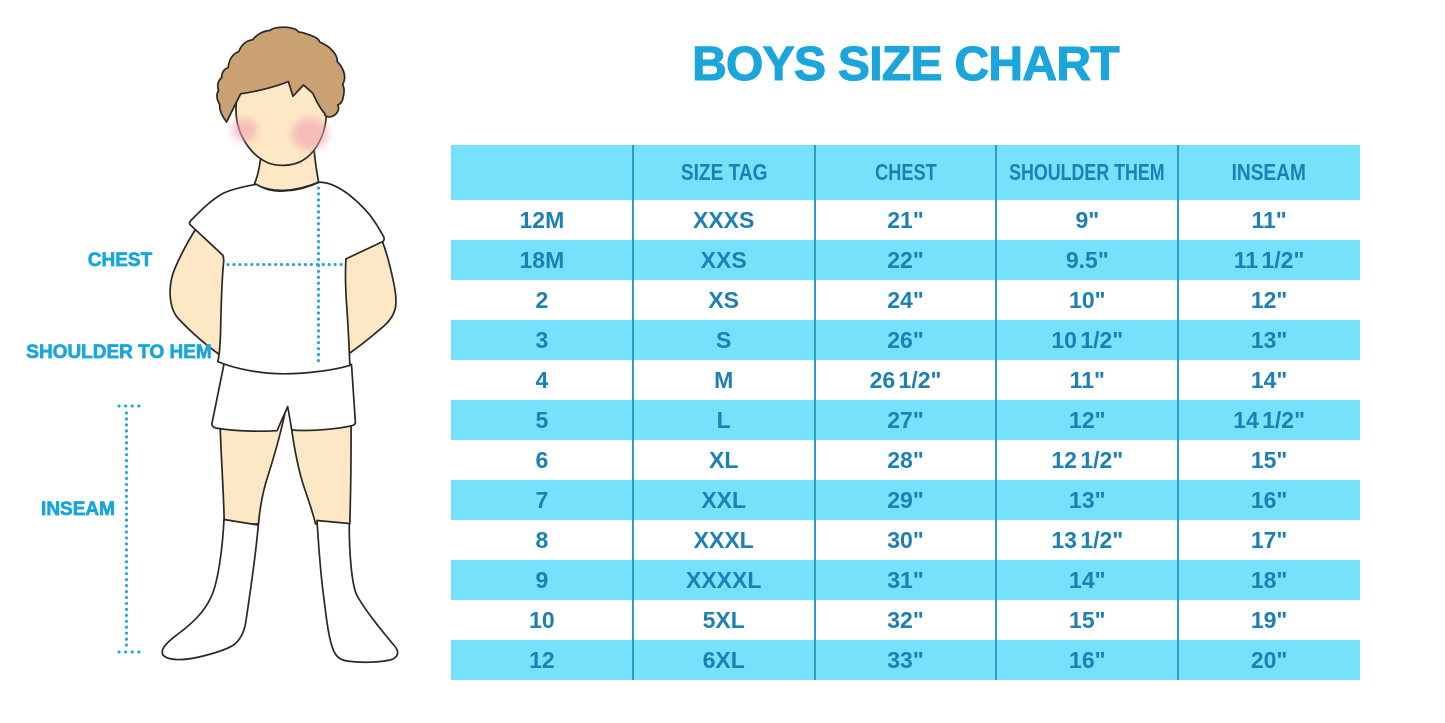  What do you see at coordinates (78, 509) in the screenshot?
I see `svg-text: INSEAM` at bounding box center [78, 509].